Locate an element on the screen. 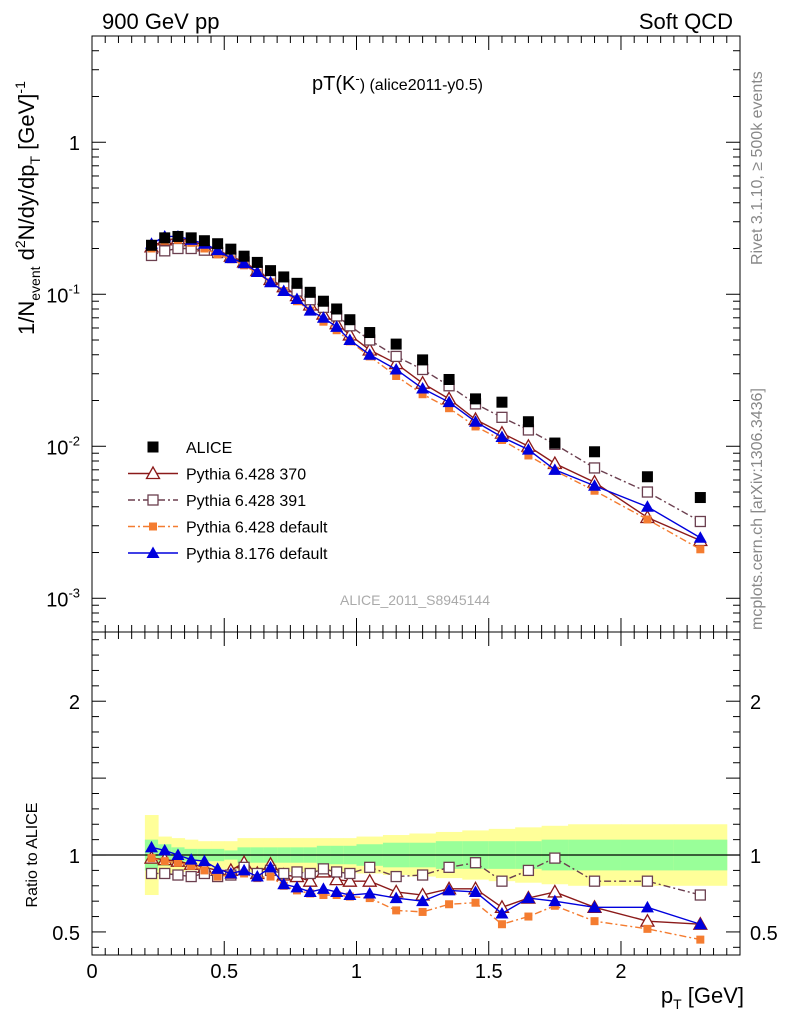 The image size is (786, 1024). ratio-y-tick-label: 2 is located at coordinates (74, 703).